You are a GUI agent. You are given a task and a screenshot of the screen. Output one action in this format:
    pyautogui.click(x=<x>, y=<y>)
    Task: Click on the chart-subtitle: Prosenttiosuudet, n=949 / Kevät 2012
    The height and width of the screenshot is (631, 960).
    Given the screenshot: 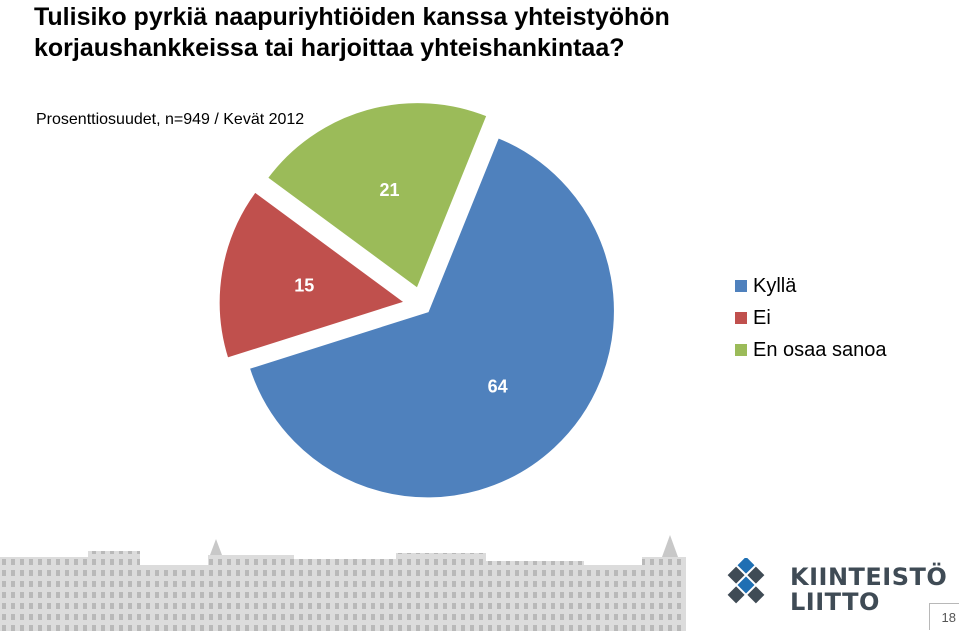 What is the action you would take?
    pyautogui.click(x=170, y=119)
    